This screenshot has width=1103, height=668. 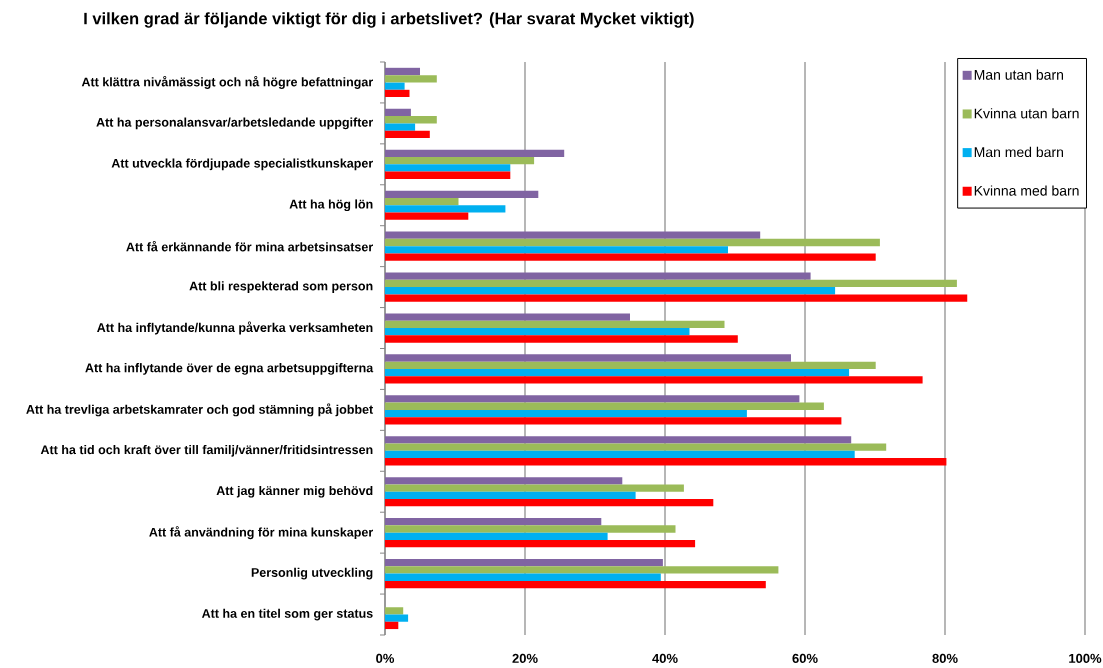 What do you see at coordinates (945, 658) in the screenshot?
I see `x-tick-label: 80%` at bounding box center [945, 658].